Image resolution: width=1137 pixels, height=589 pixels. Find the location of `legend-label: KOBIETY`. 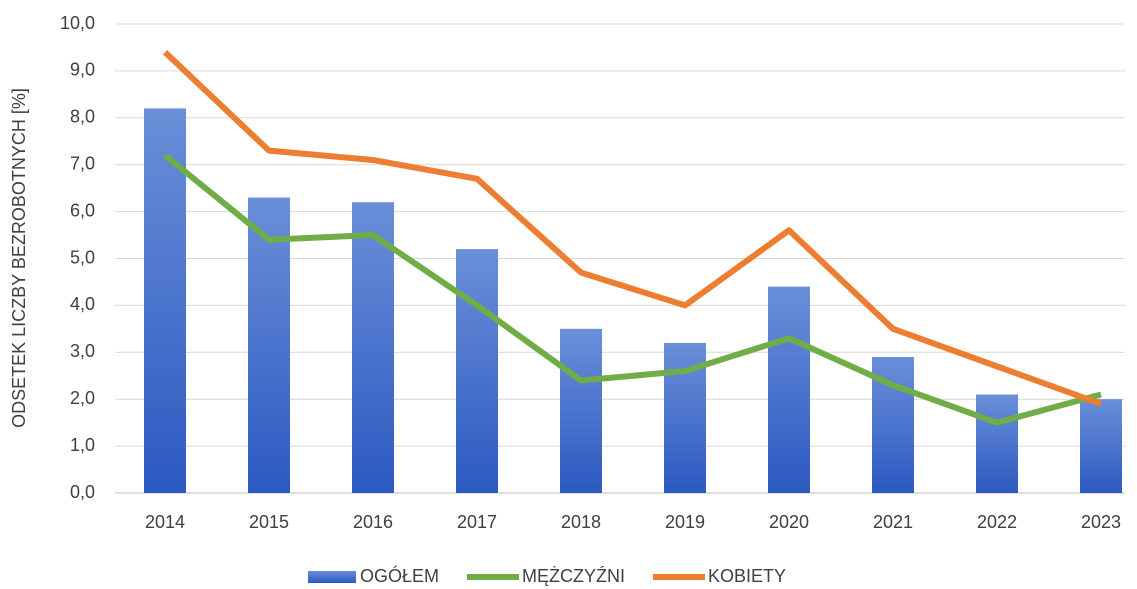

legend-label: KOBIETY is located at coordinates (747, 576).